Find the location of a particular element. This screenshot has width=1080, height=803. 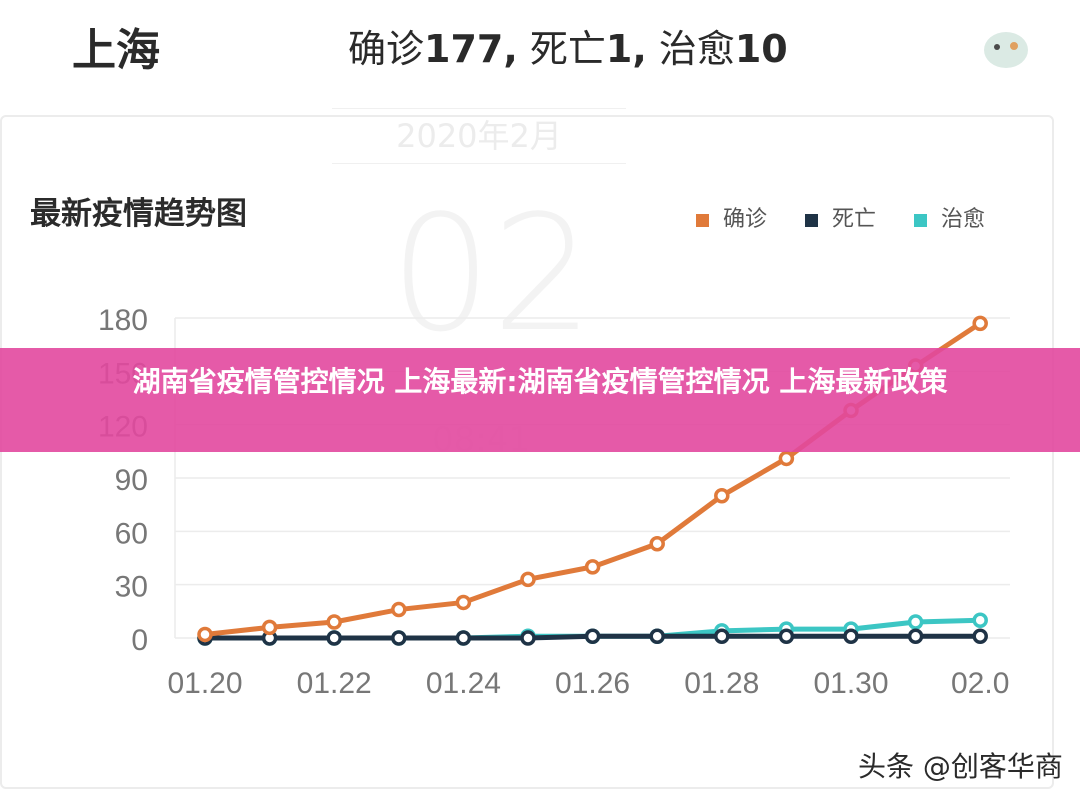

top-bar: 上海 确诊177, 死亡1, 治愈10 is located at coordinates (540, 50).